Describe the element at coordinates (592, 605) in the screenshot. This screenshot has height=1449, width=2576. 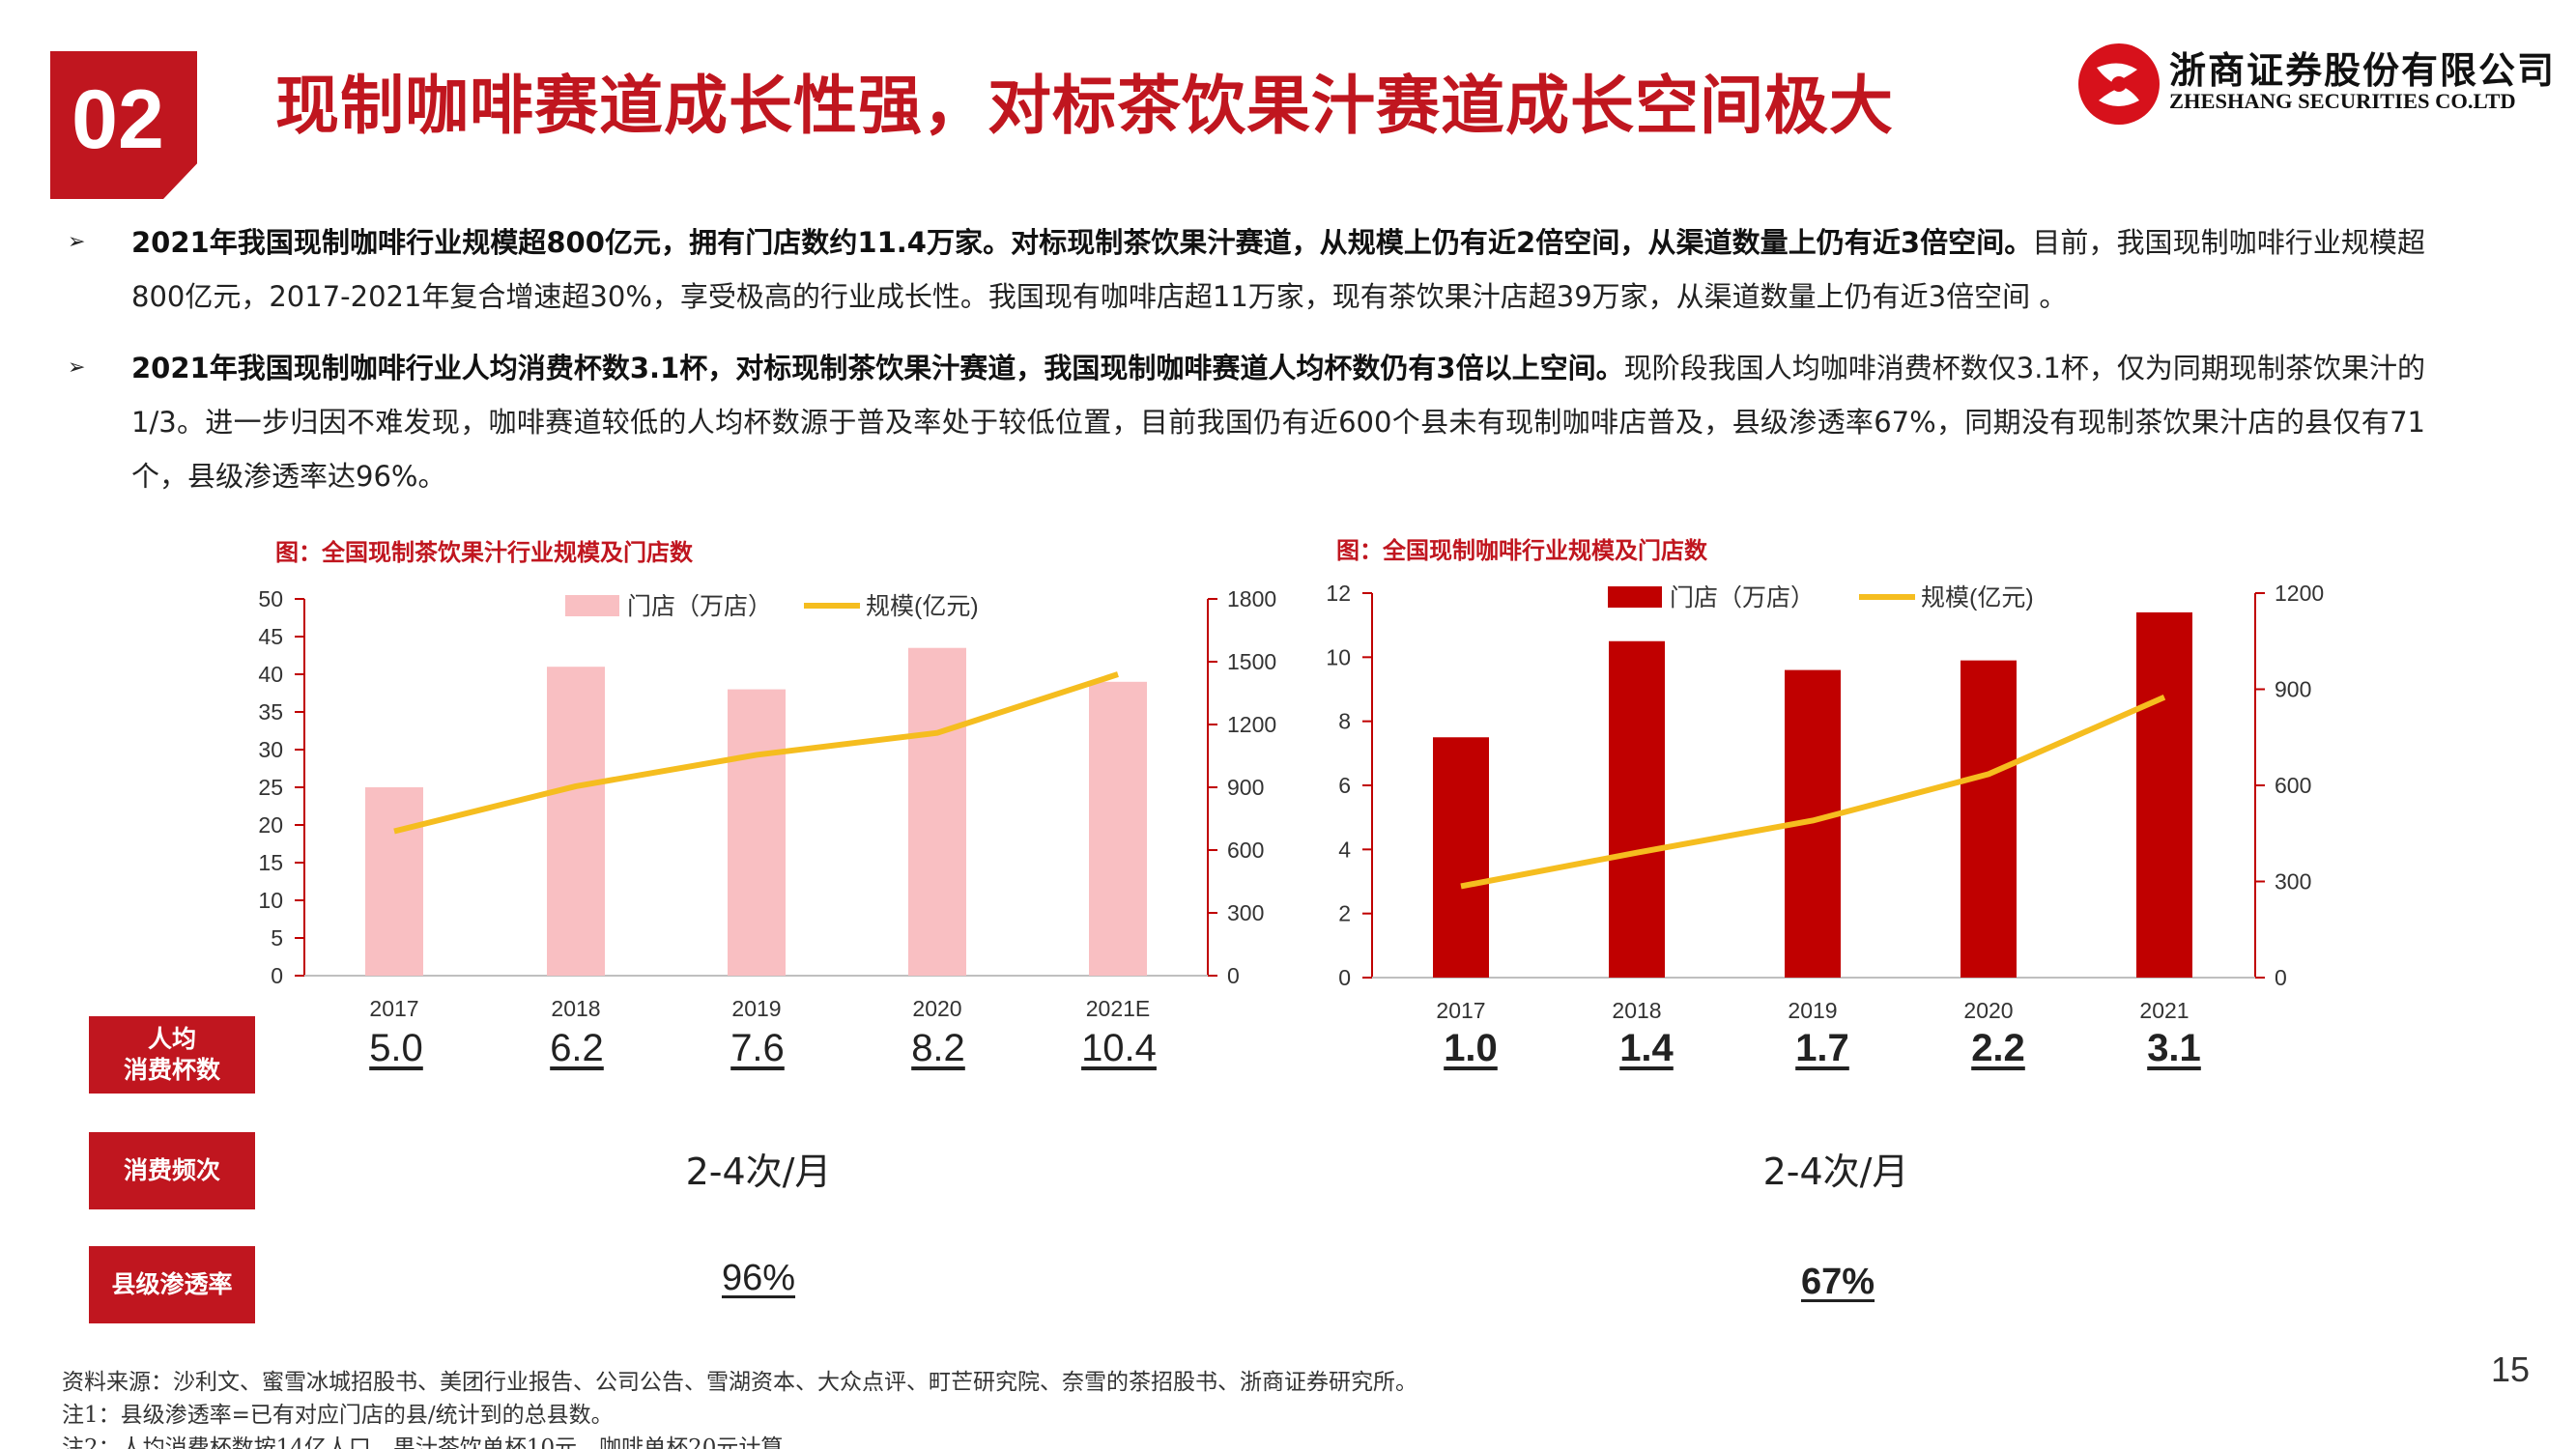
I see `tea-chart-legend-bar-swatch` at that location.